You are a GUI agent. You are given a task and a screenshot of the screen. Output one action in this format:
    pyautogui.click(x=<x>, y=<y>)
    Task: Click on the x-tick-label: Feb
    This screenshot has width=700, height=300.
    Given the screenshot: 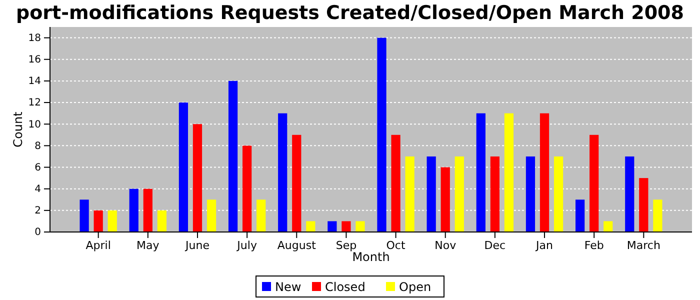 What is the action you would take?
    pyautogui.click(x=594, y=245)
    